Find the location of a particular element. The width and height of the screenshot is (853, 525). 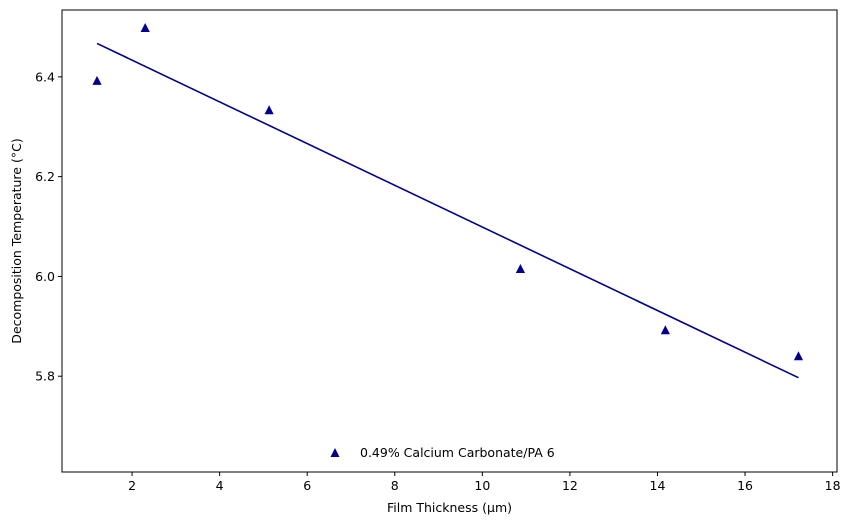

x-tick-label: 16 is located at coordinates (745, 485).